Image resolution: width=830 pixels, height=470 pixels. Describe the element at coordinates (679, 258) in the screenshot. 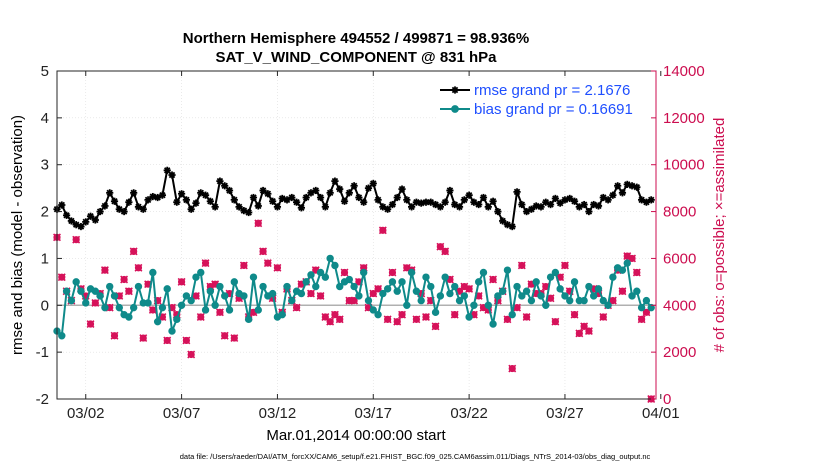

I see `y2-tick-label: 6000` at that location.